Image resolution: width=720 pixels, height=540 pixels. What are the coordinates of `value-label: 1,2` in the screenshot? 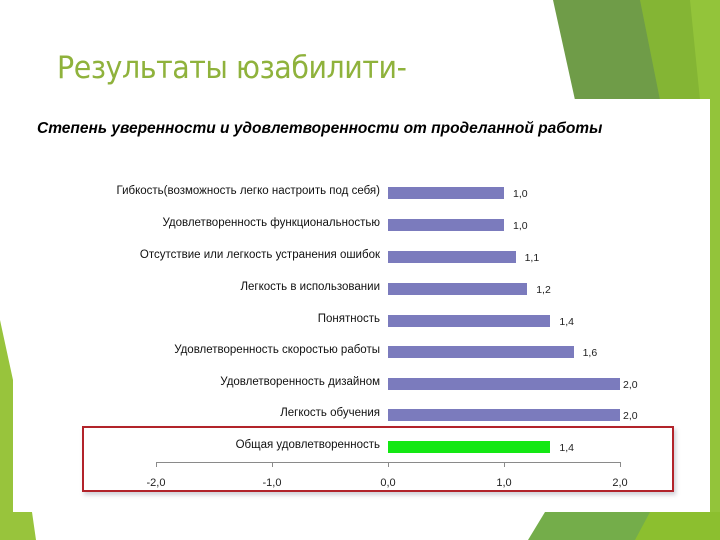 It's located at (543, 290).